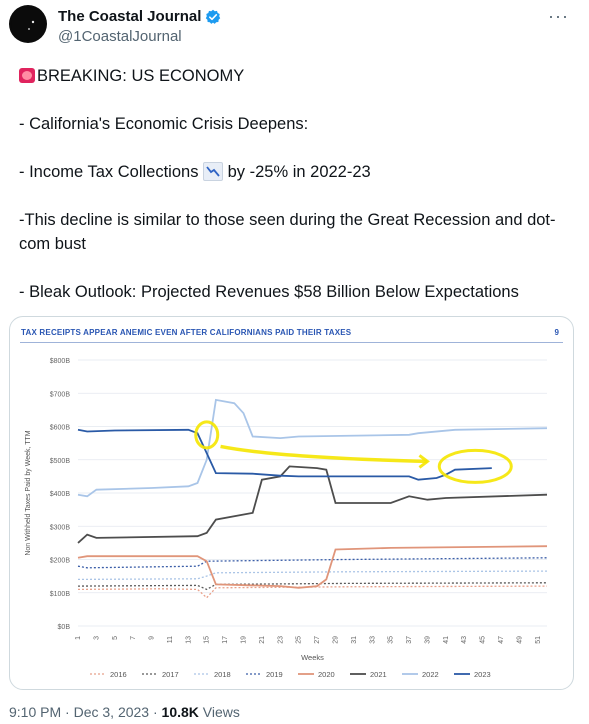  Describe the element at coordinates (324, 454) in the screenshot. I see `highlight-arrow` at that location.